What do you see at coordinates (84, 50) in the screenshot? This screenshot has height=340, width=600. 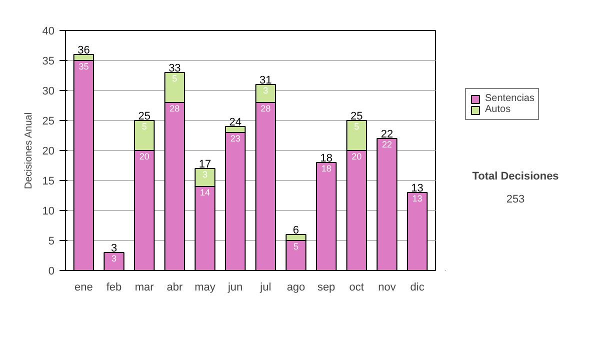 I see `total-label: 36` at bounding box center [84, 50].